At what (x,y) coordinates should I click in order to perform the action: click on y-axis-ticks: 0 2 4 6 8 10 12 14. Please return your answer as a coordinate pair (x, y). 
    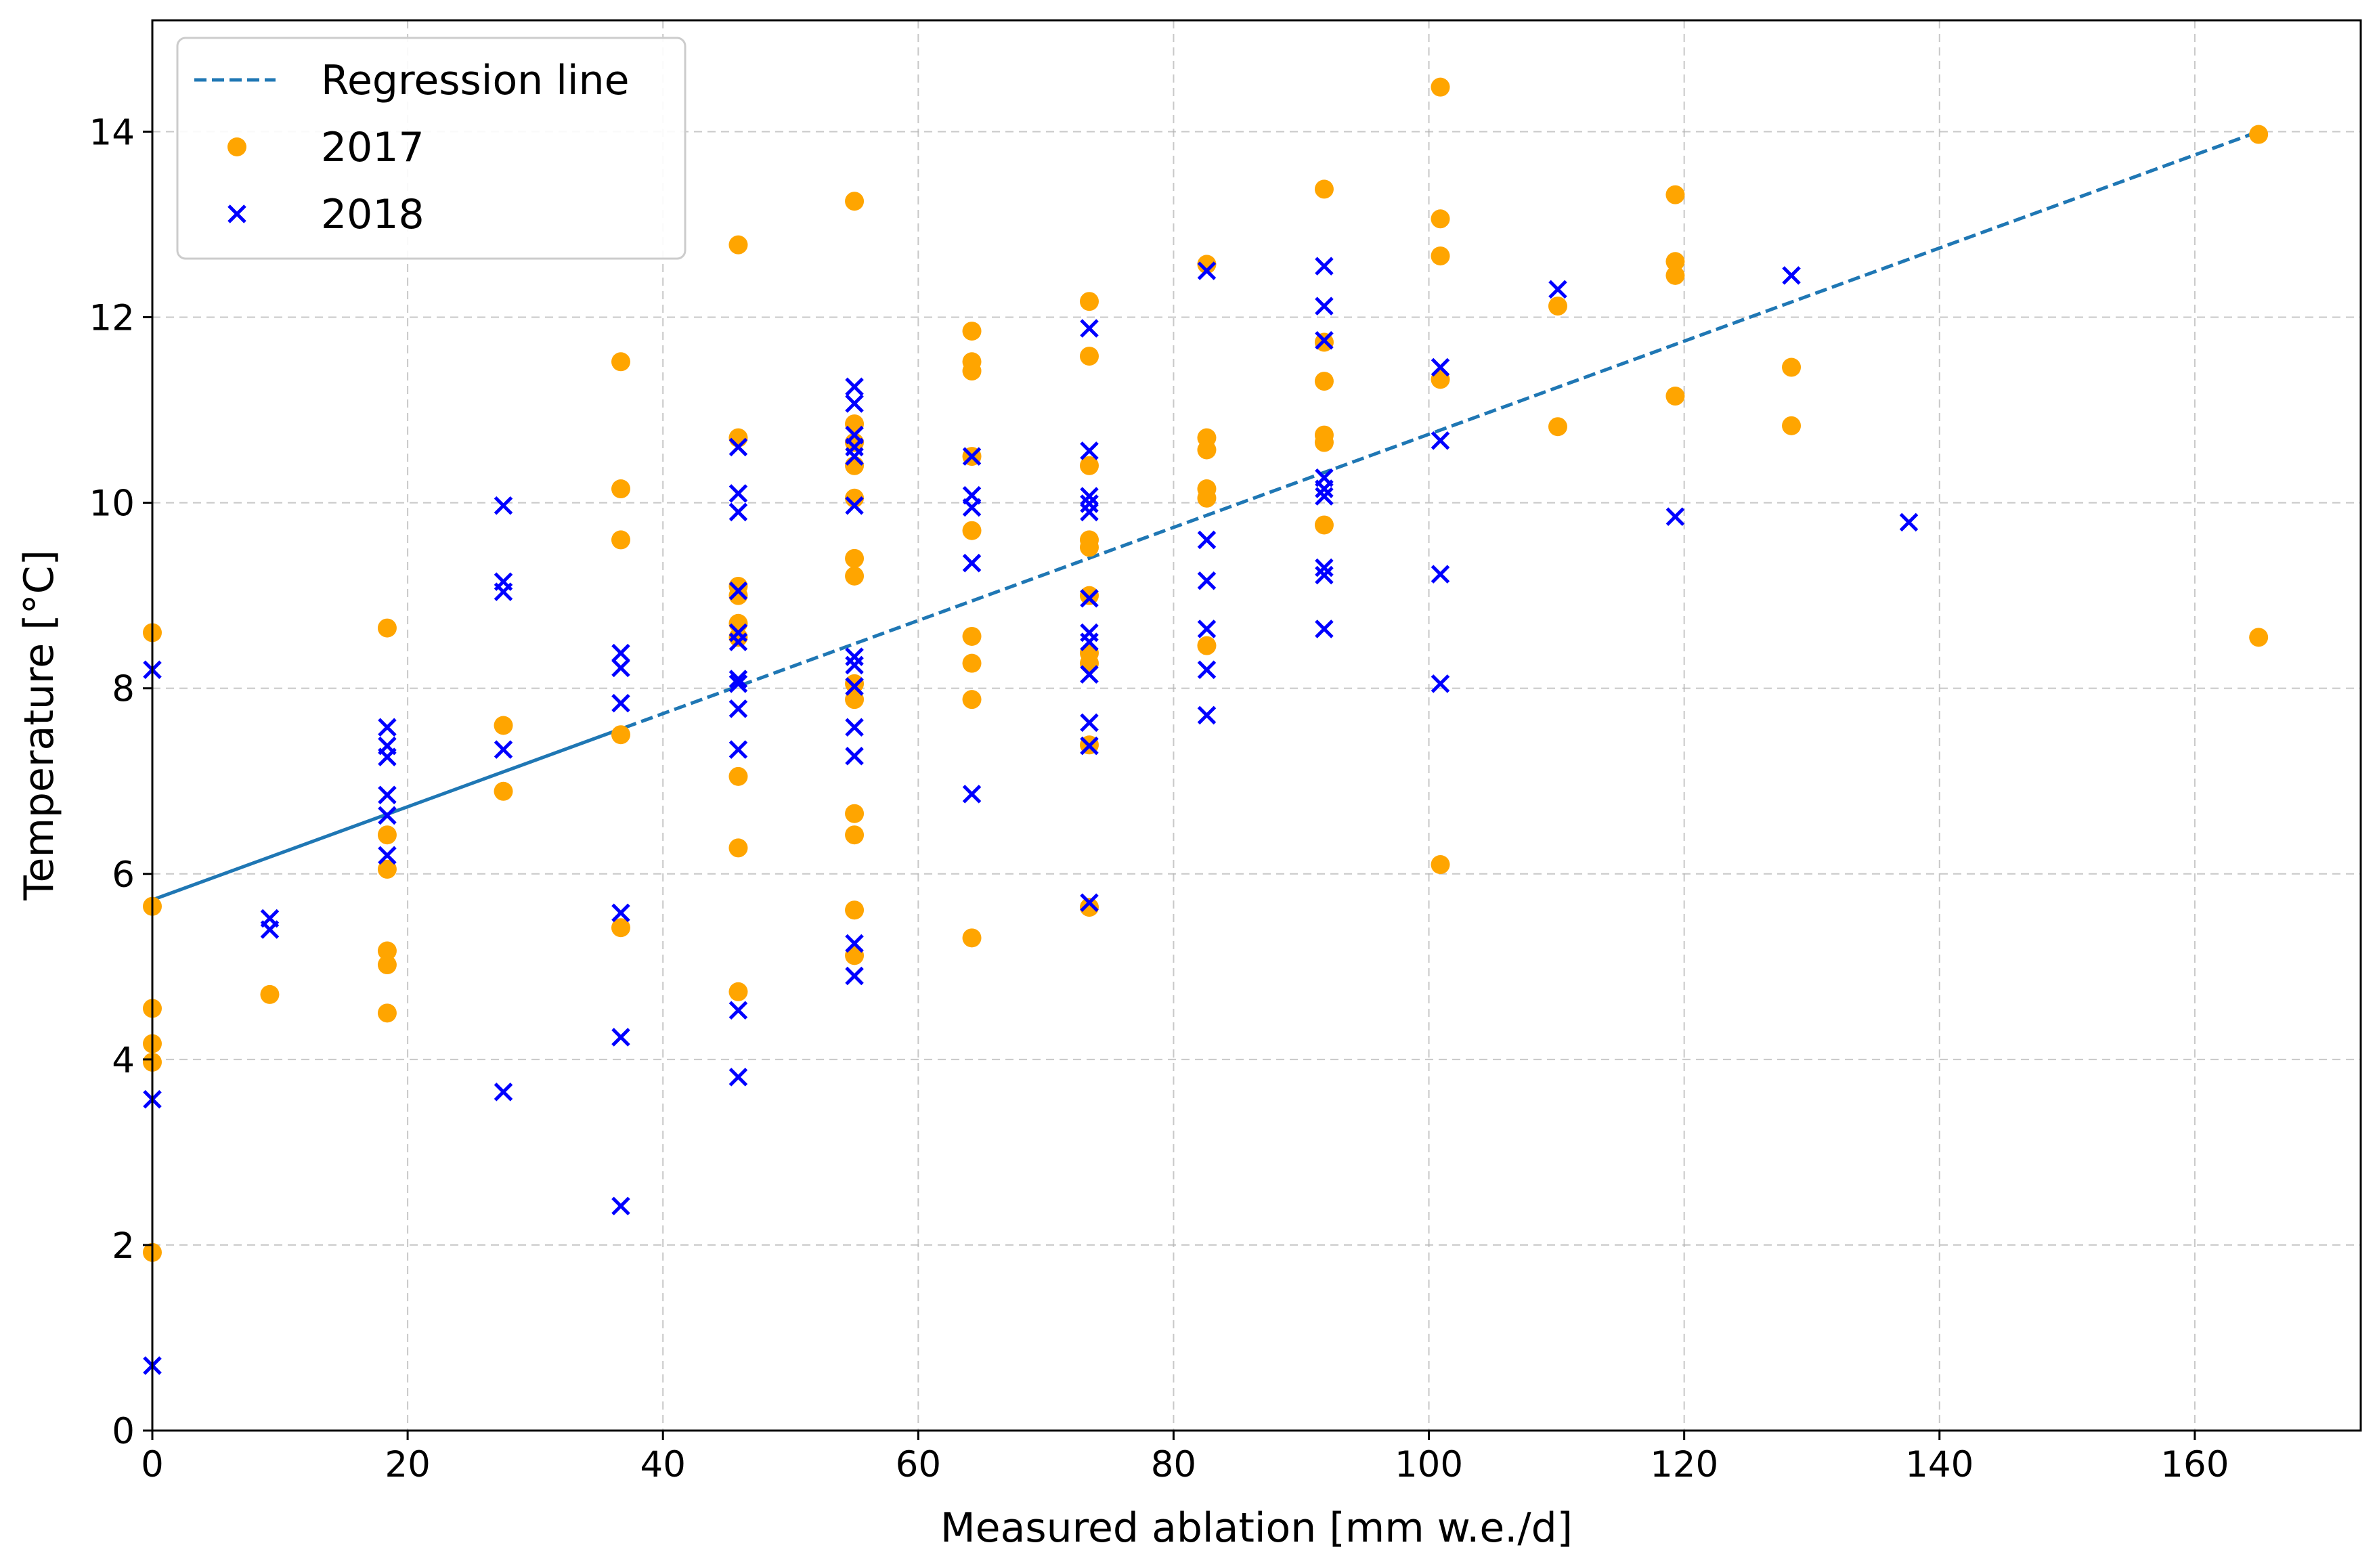
    Looking at the image, I should click on (120, 782).